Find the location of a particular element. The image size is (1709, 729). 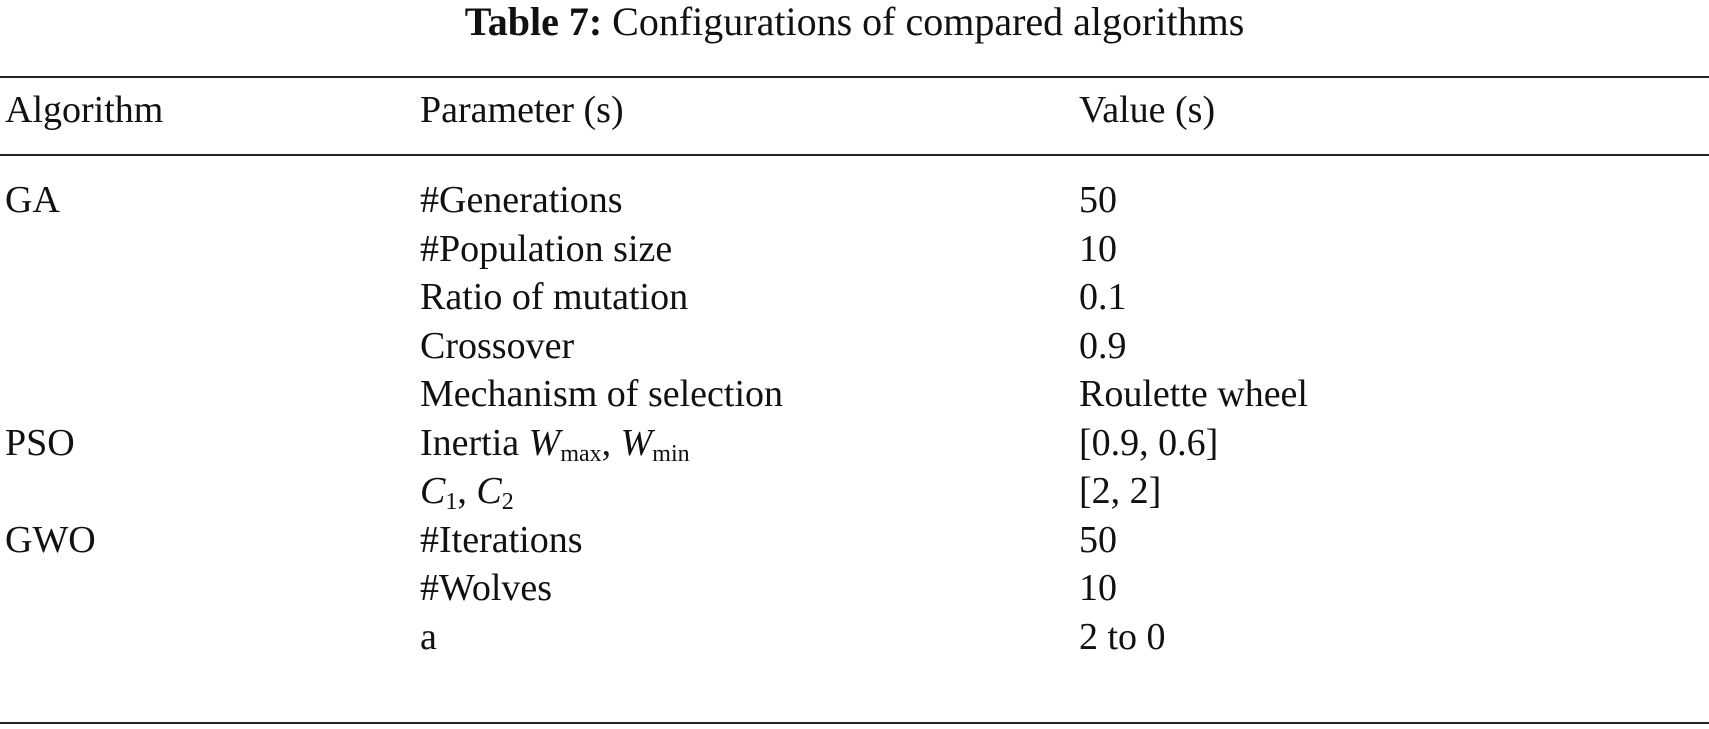

parameter-text: #Wolves is located at coordinates (486, 588).